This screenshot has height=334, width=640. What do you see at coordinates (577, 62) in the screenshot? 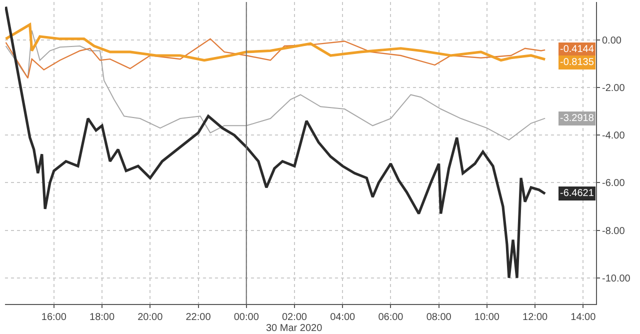
I see `data-label: -0.8135` at bounding box center [577, 62].